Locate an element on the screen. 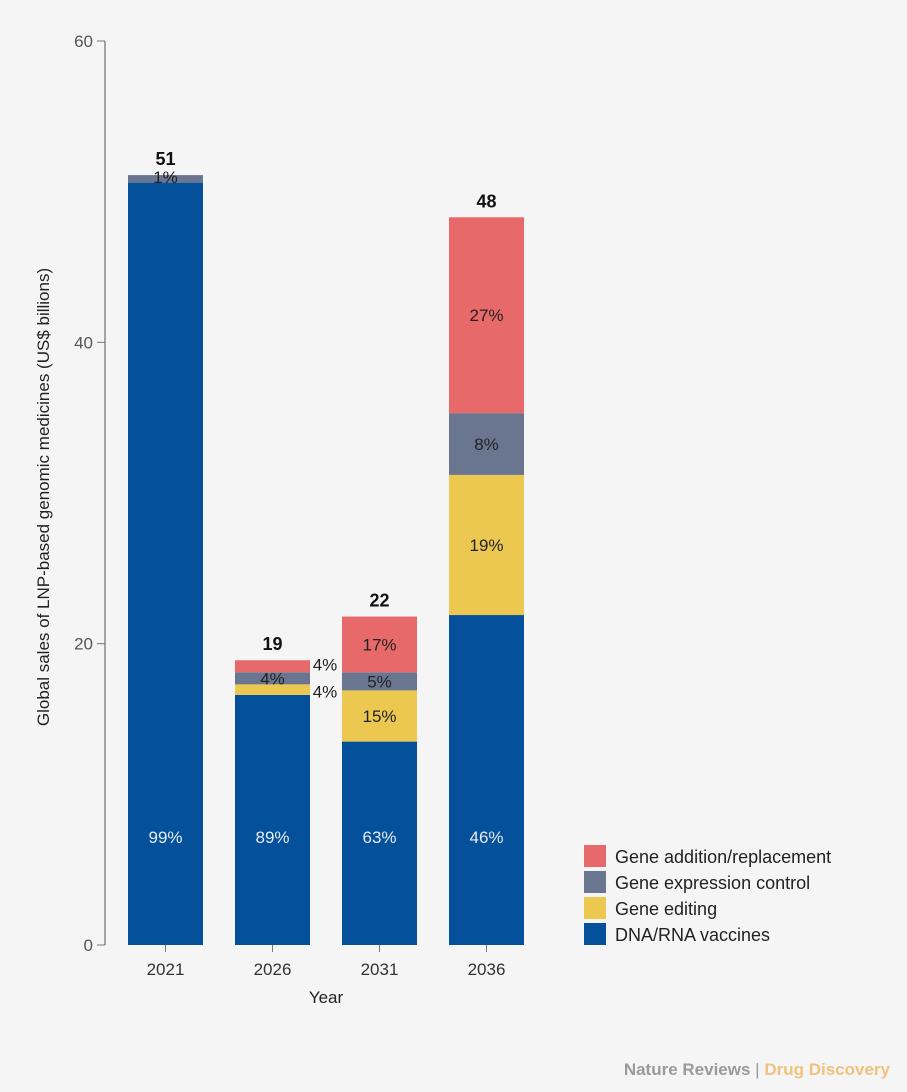 The width and height of the screenshot is (907, 1092). segment-label: 15% is located at coordinates (379, 716).